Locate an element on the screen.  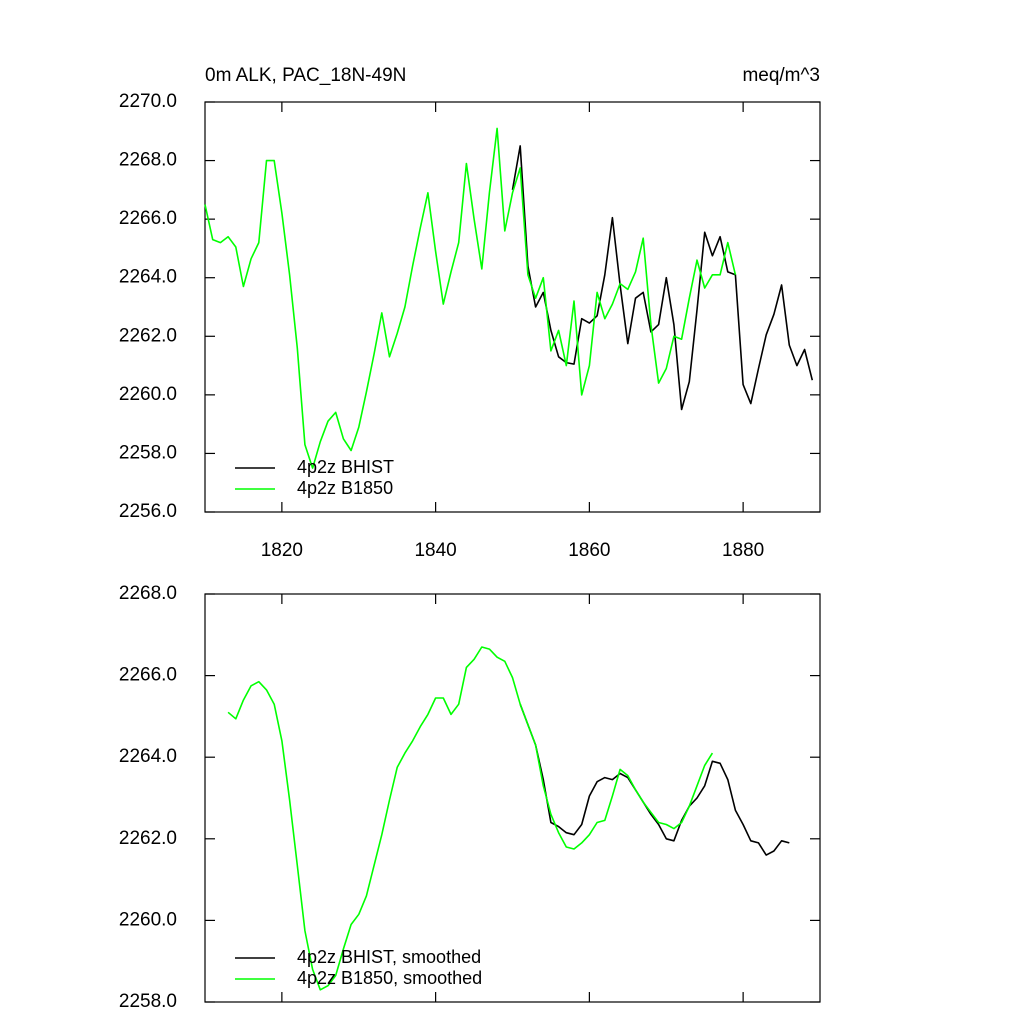
legend-label: 4p2z BHIST is located at coordinates (345, 467).